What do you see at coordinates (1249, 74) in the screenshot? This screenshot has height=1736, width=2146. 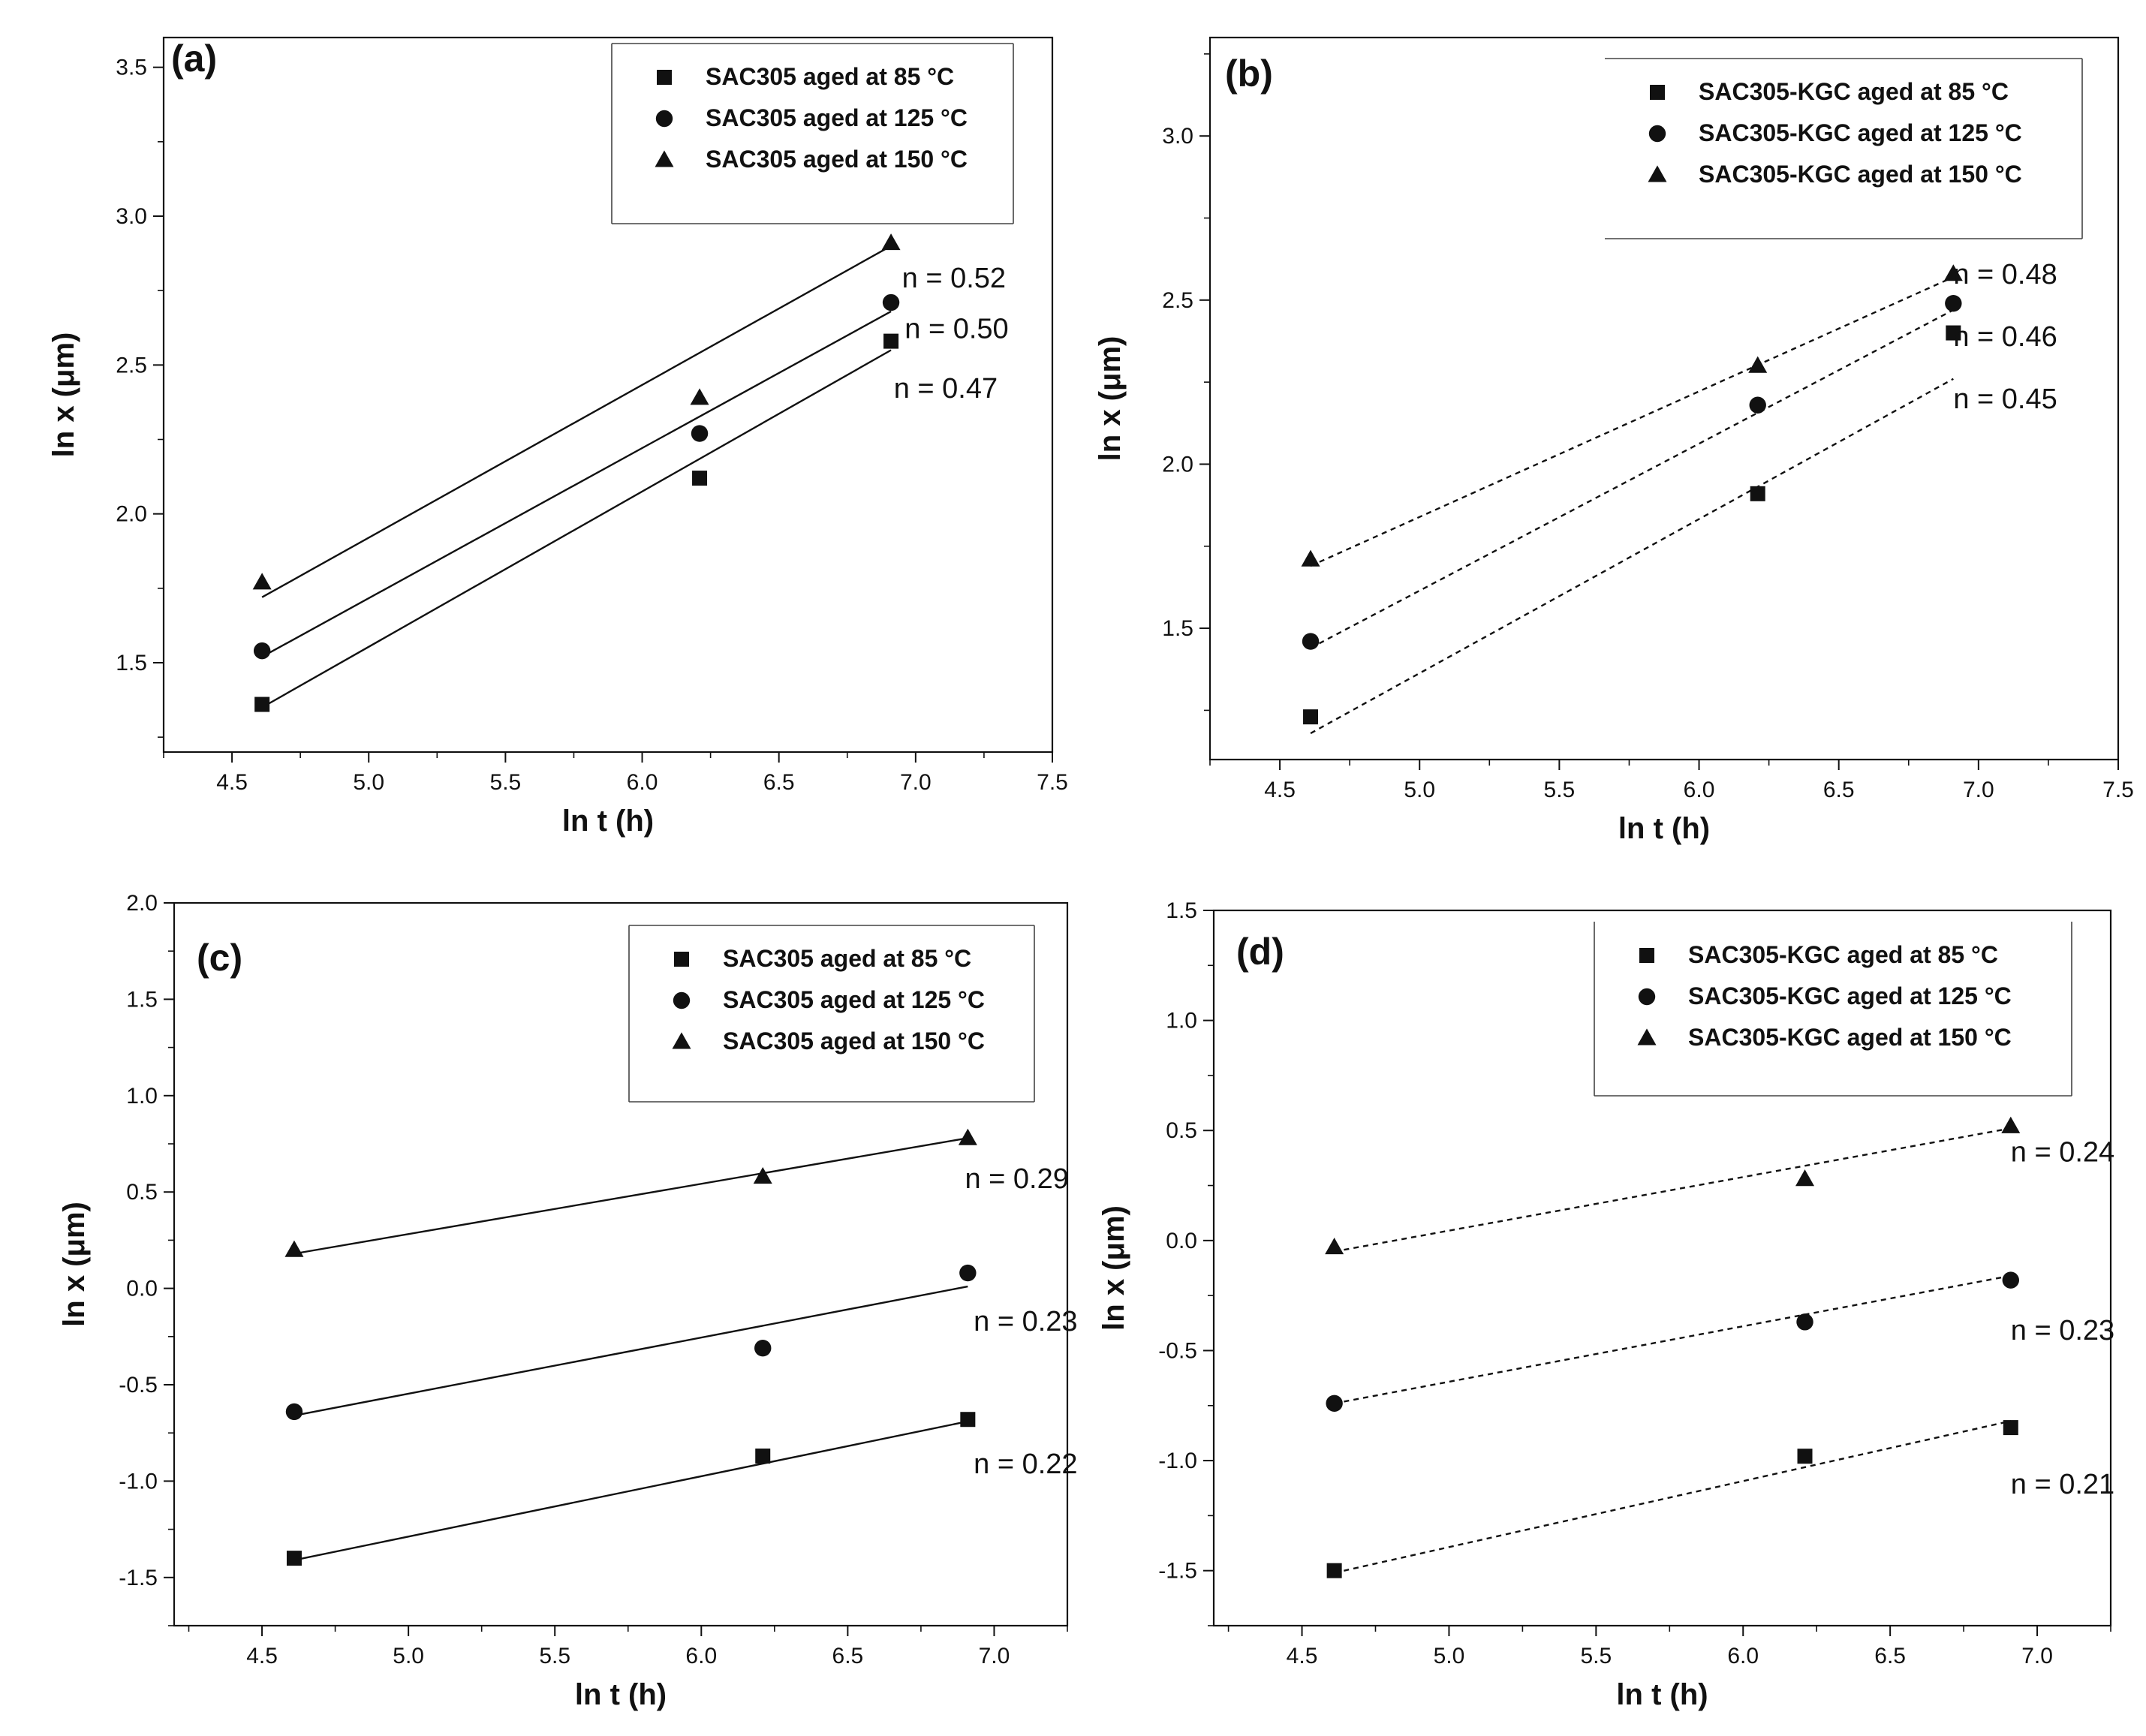 I see `panel-label: (b)` at bounding box center [1249, 74].